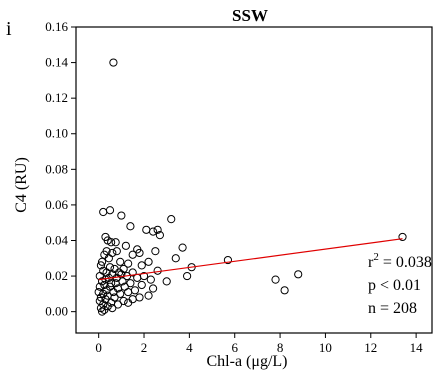  I want to click on annotation-r2: r2 = 0.038, so click(400, 261).